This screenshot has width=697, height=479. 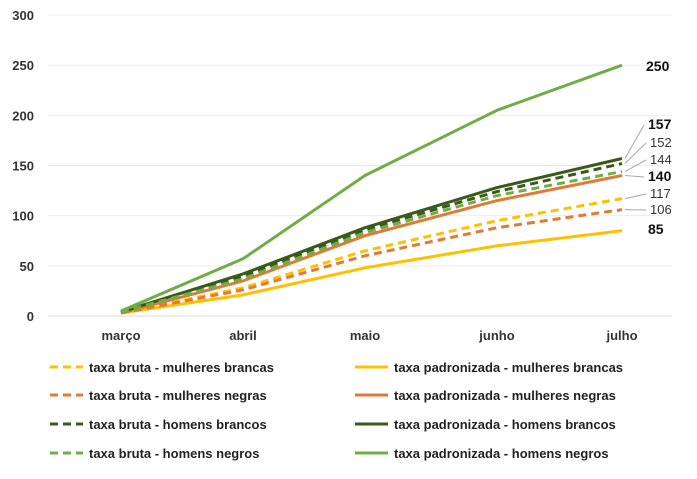 What do you see at coordinates (23, 15) in the screenshot?
I see `y-tick-label: 300` at bounding box center [23, 15].